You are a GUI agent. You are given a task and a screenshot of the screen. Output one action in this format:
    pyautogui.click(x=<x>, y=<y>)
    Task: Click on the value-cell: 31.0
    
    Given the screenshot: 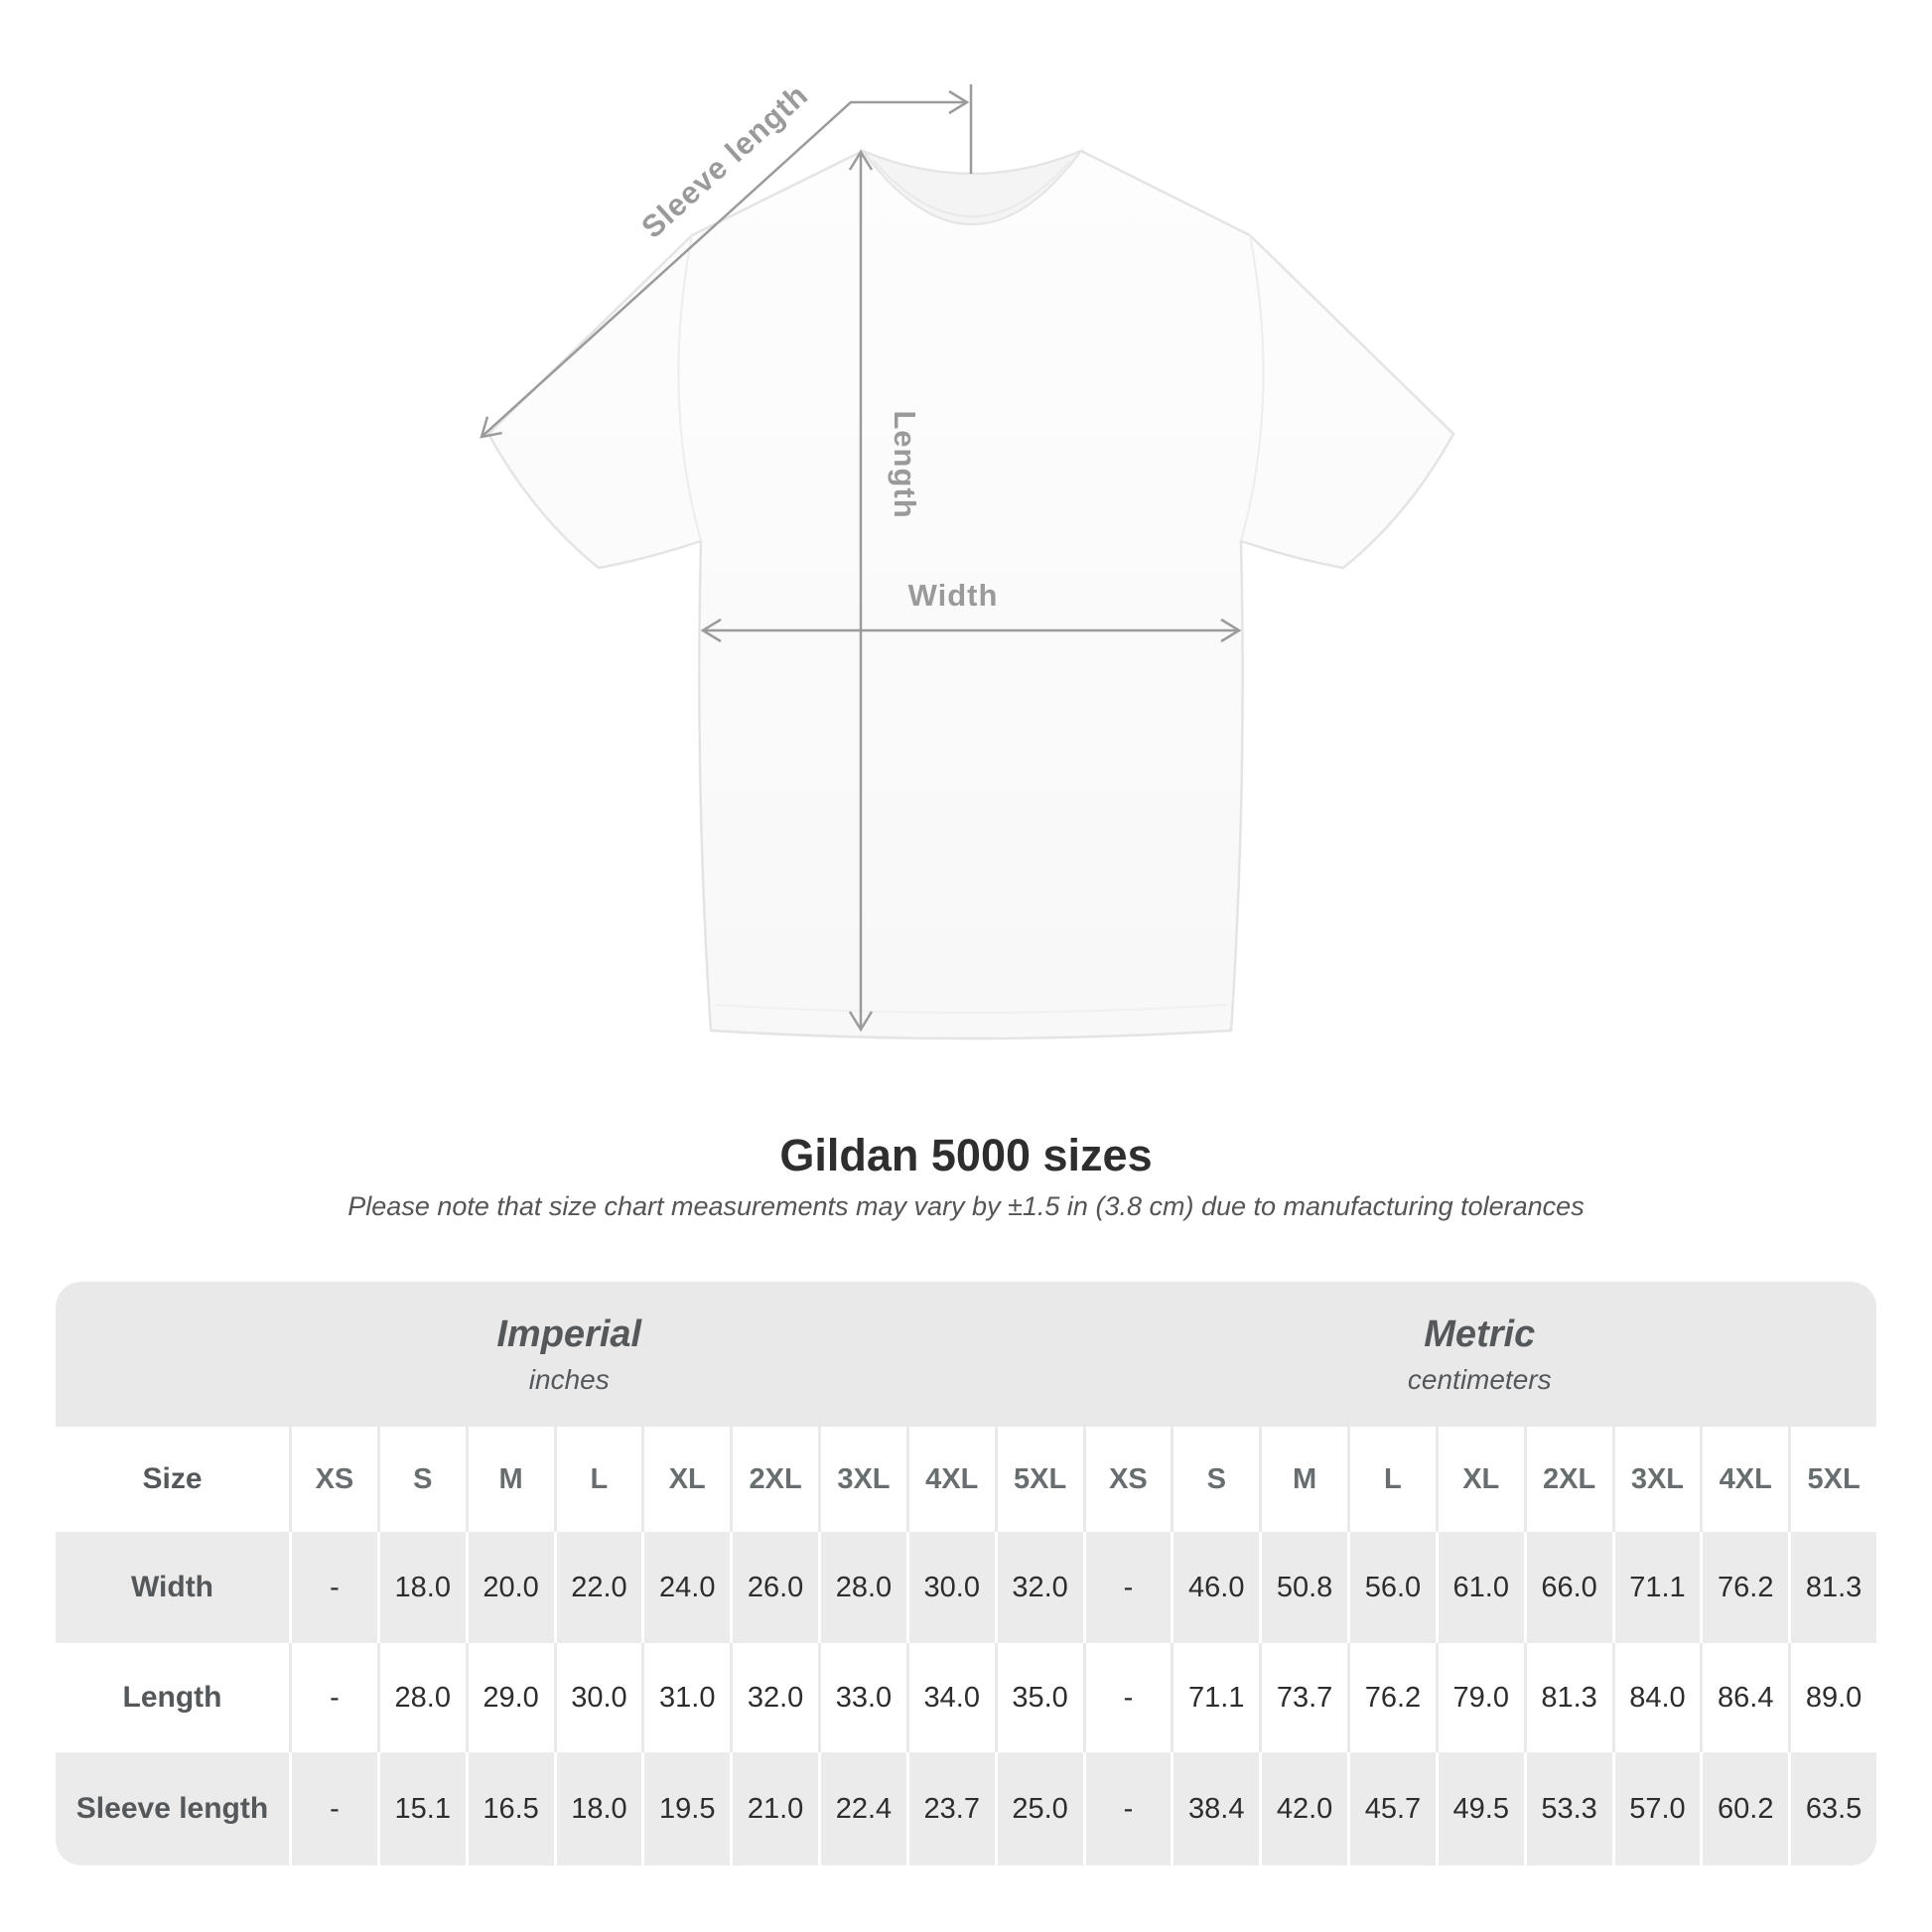 What is the action you would take?
    pyautogui.click(x=686, y=1698)
    